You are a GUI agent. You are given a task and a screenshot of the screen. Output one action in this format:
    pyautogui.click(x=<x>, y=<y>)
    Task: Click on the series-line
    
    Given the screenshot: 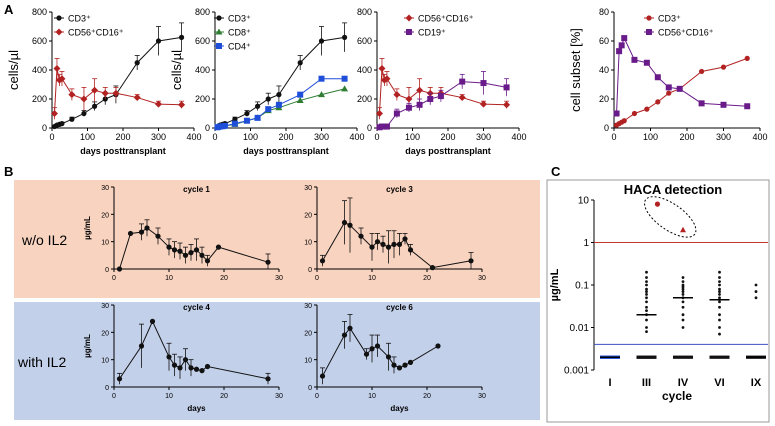 What is the action you would take?
    pyautogui.click(x=442, y=91)
    